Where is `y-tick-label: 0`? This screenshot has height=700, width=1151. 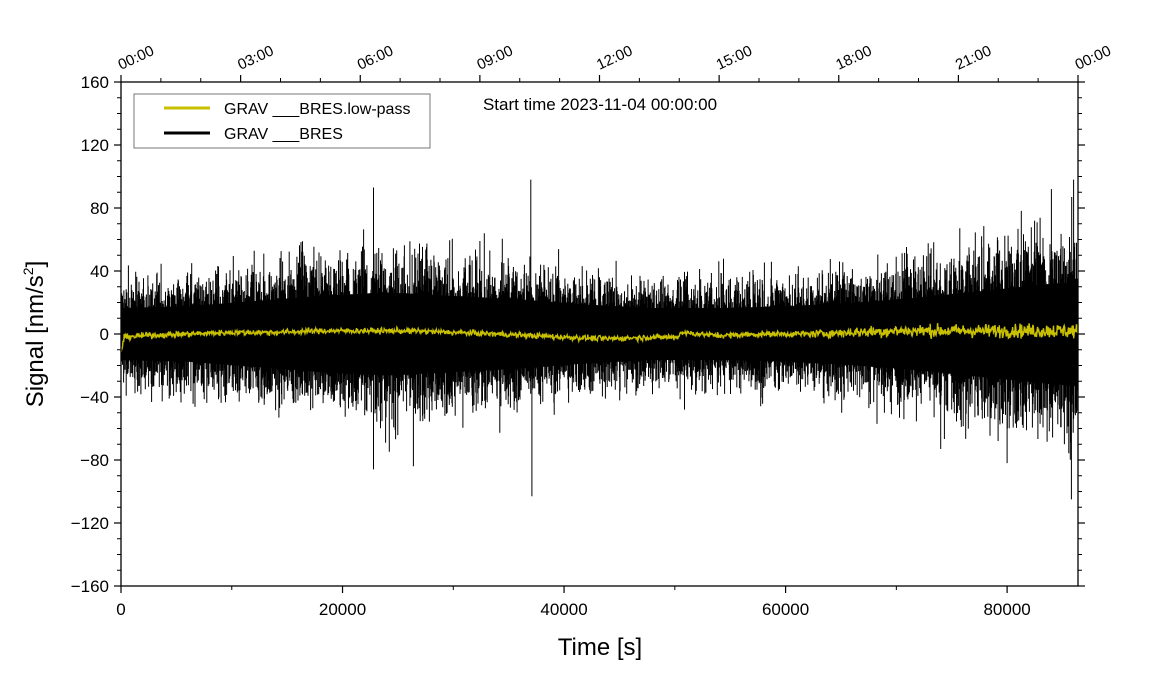 y-tick-label: 0 is located at coordinates (104, 334).